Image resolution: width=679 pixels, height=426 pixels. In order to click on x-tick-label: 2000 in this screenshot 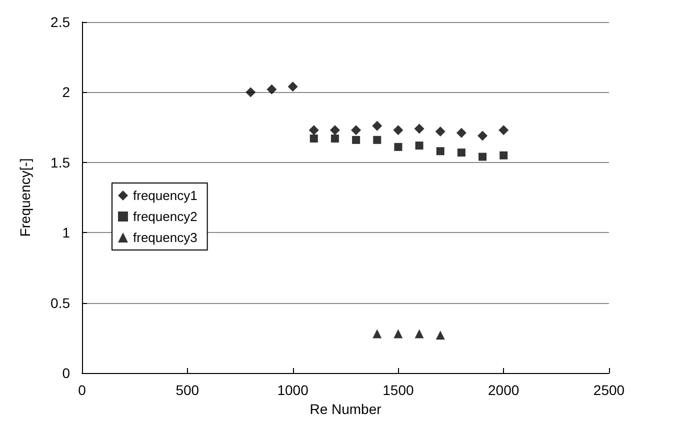, I will do `click(504, 390)`.